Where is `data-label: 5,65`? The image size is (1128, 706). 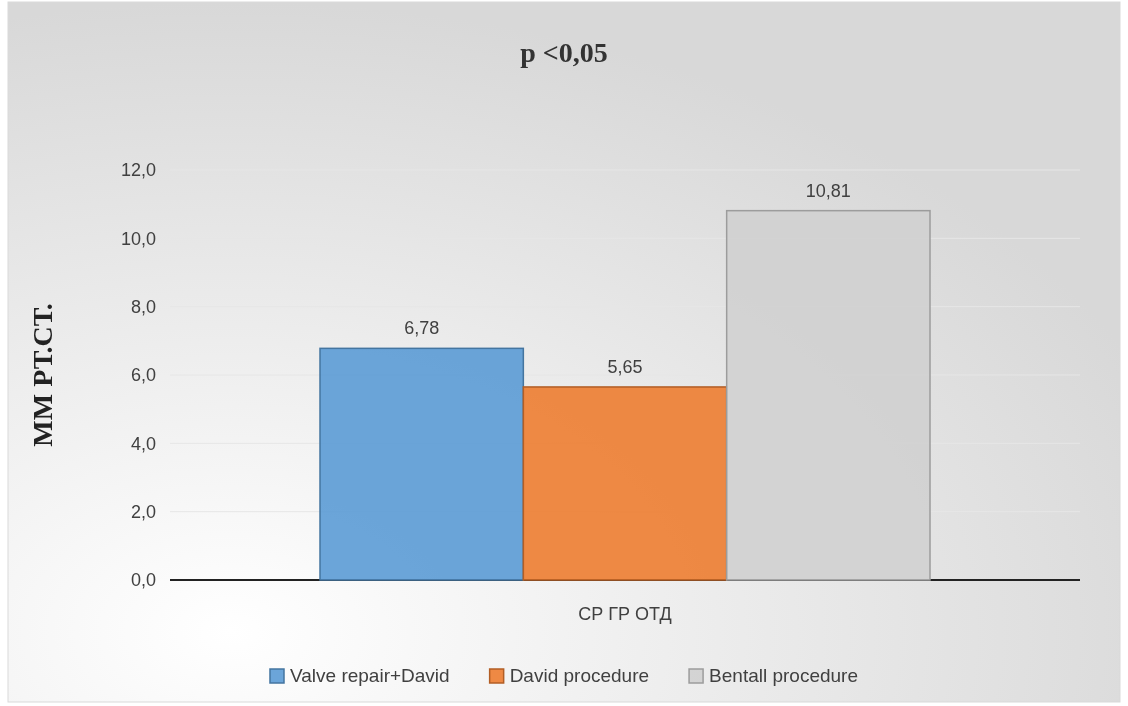 data-label: 5,65 is located at coordinates (625, 366).